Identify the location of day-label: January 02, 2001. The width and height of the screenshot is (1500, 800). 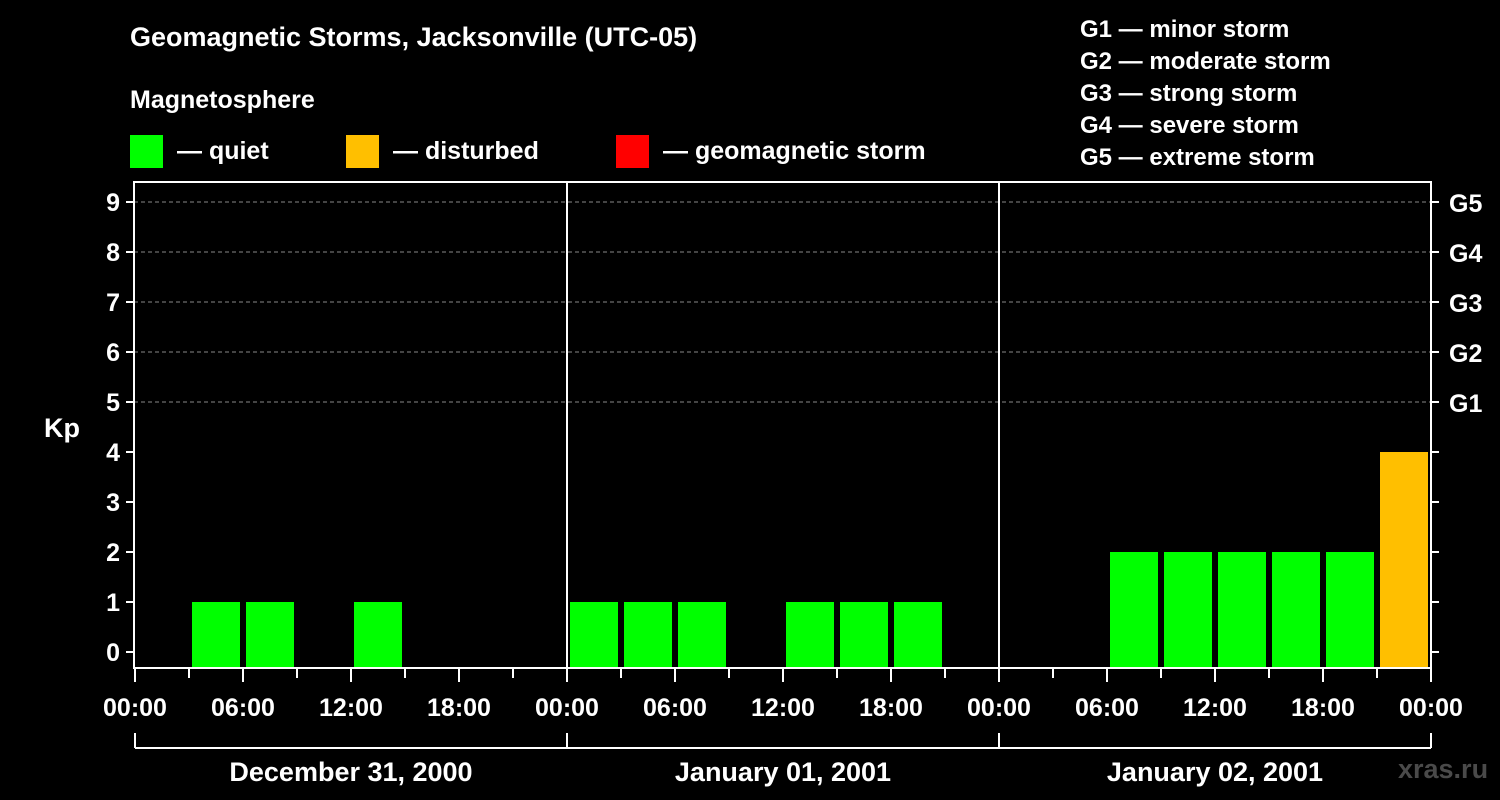
(1215, 772).